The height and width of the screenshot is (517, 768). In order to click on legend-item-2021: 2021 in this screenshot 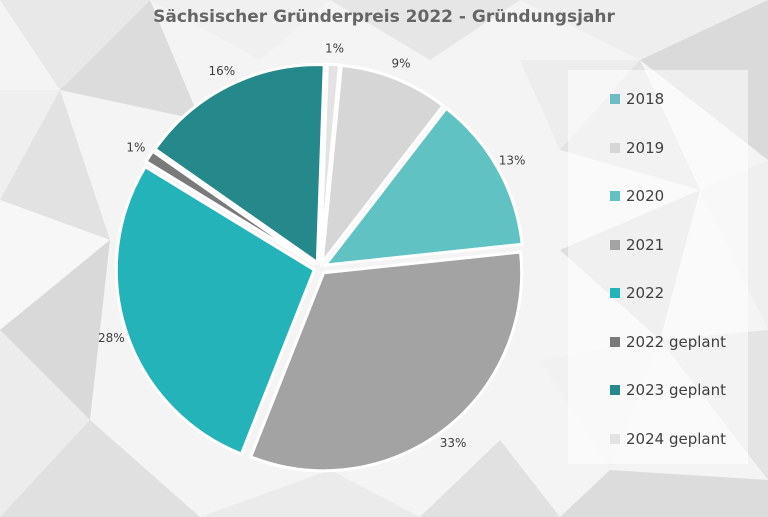, I will do `click(637, 245)`.